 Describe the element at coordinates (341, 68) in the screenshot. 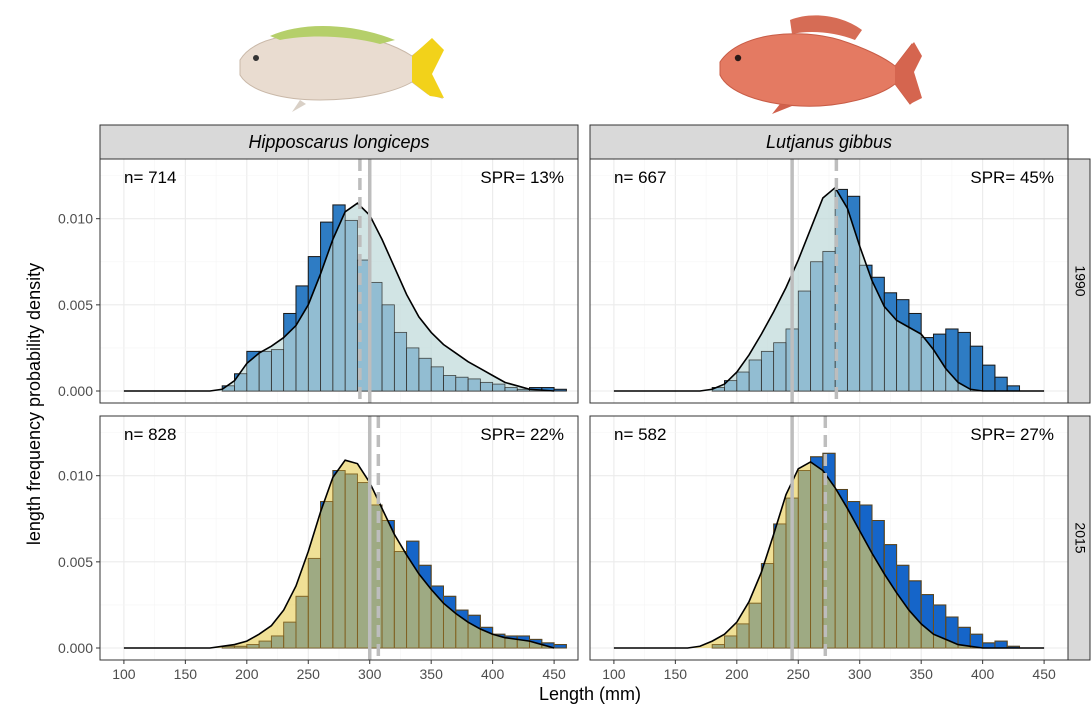

I see `parrotfish-icon` at that location.